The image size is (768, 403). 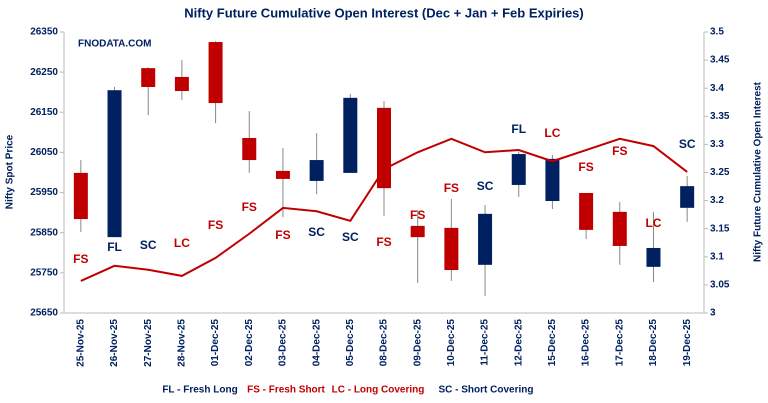 What do you see at coordinates (148, 343) in the screenshot?
I see `x-tick-label: 27-Nov-25` at bounding box center [148, 343].